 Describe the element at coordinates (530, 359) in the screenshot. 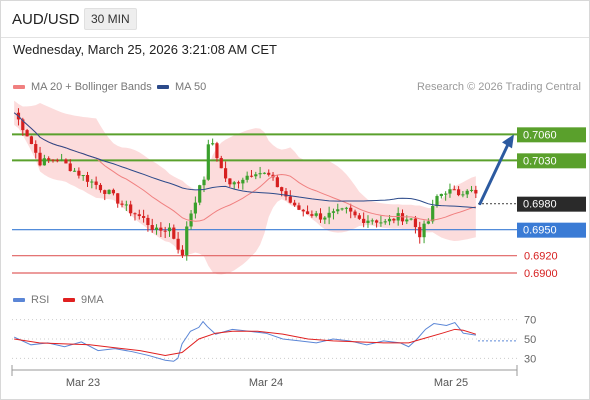

I see `rsi-tick-2: 30` at that location.